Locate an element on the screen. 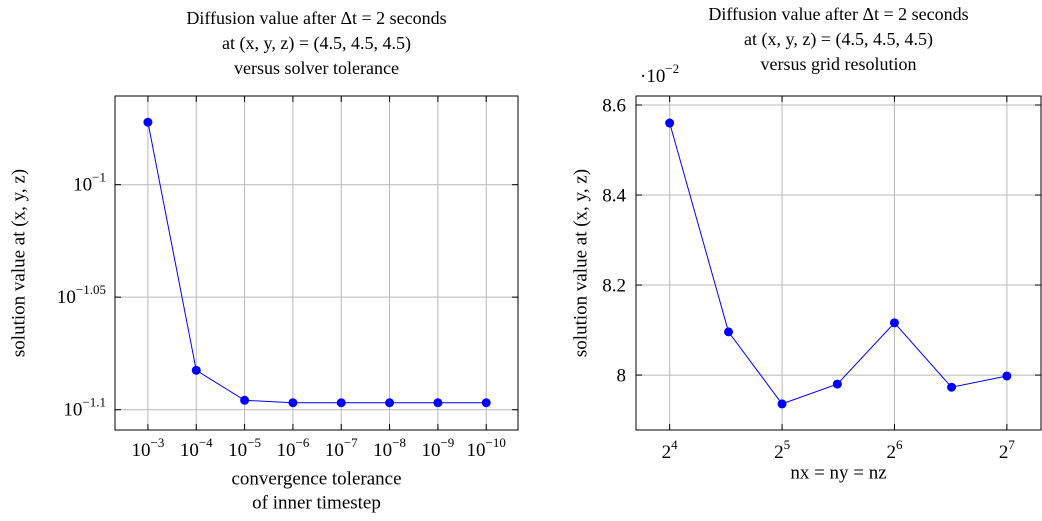  x-tick-label: 25 is located at coordinates (782, 450).